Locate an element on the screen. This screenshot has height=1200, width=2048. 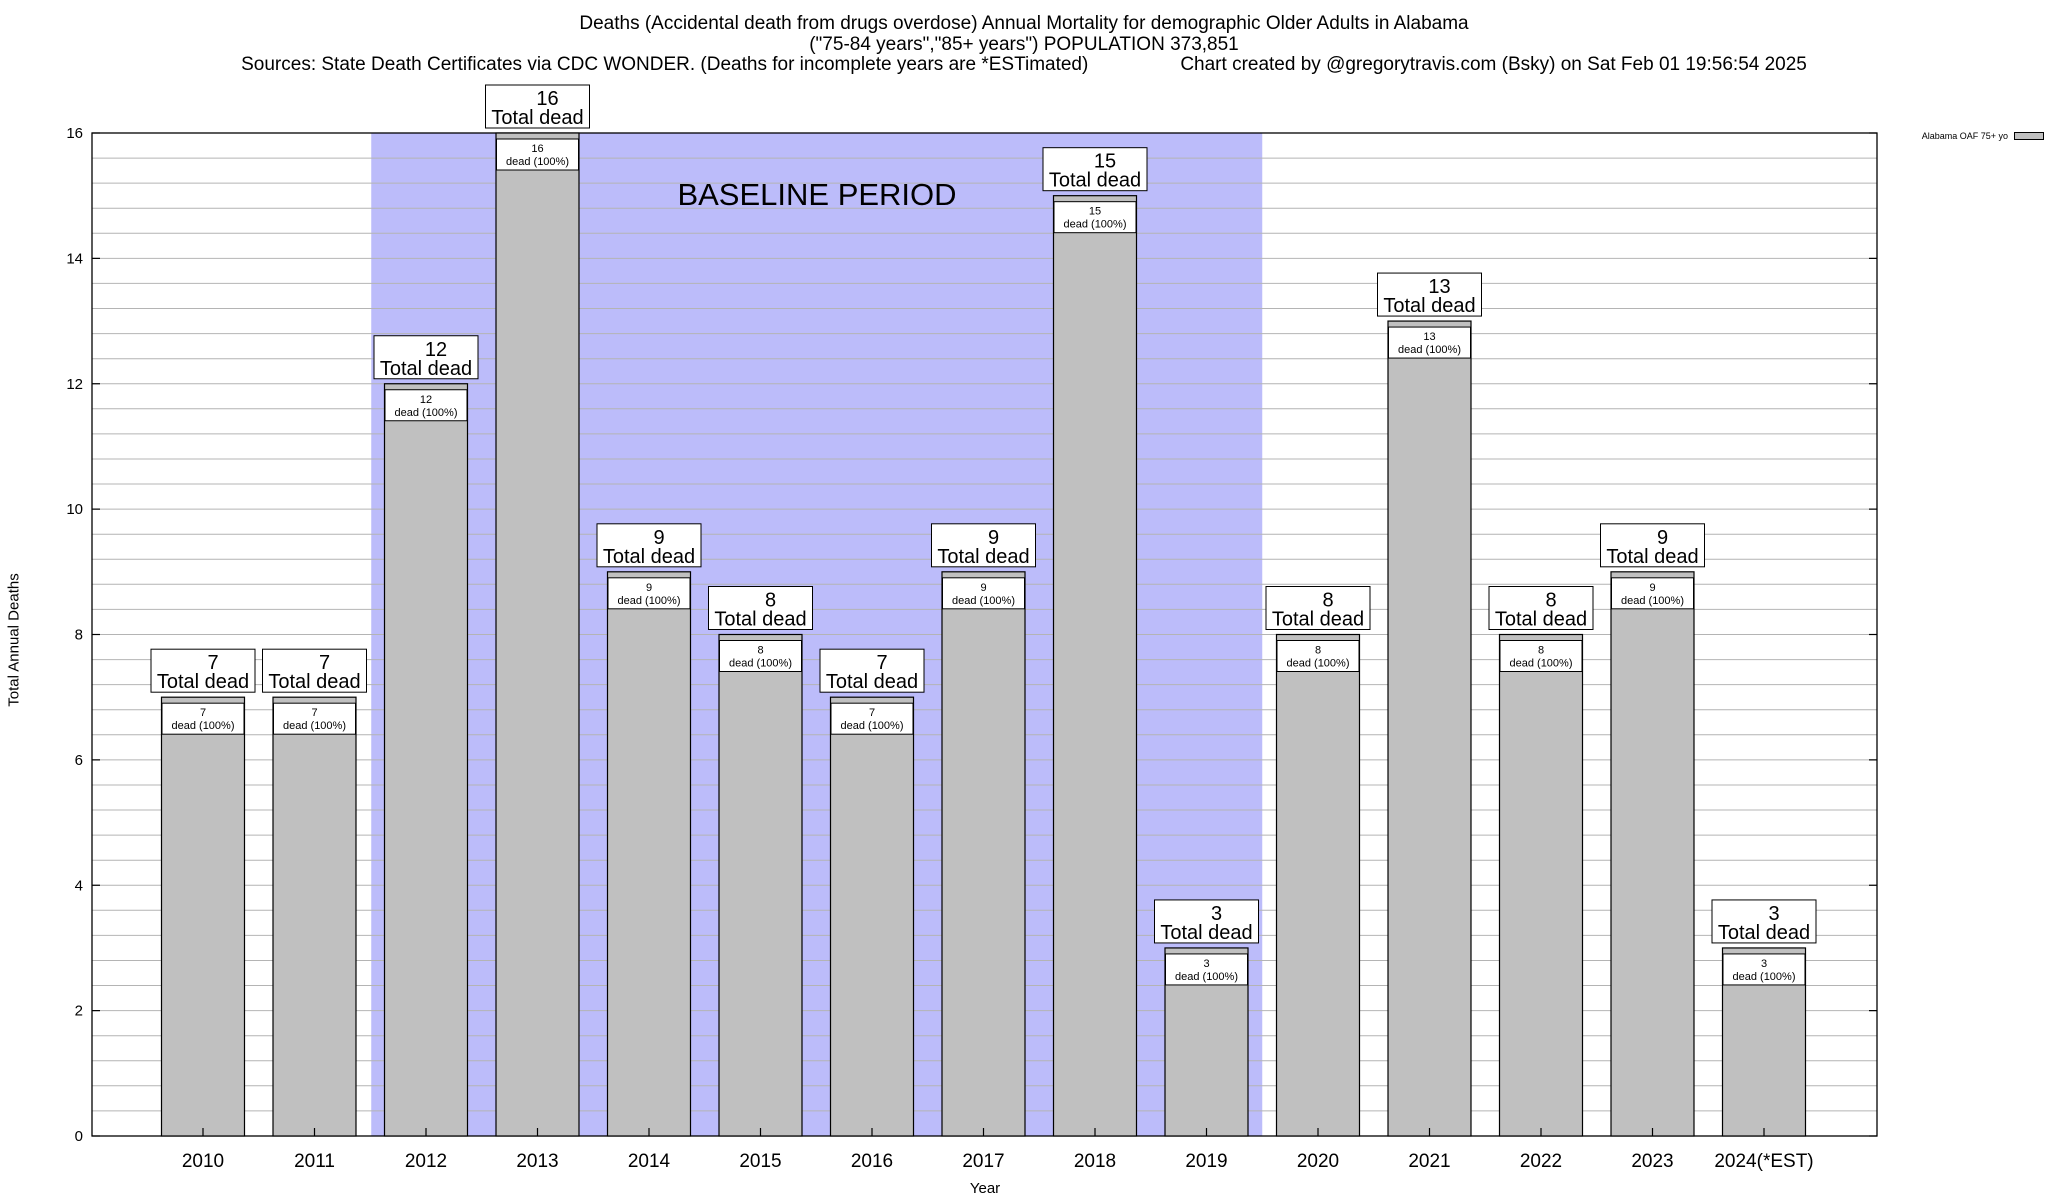
y-tick-label: 14 is located at coordinates (74, 258).